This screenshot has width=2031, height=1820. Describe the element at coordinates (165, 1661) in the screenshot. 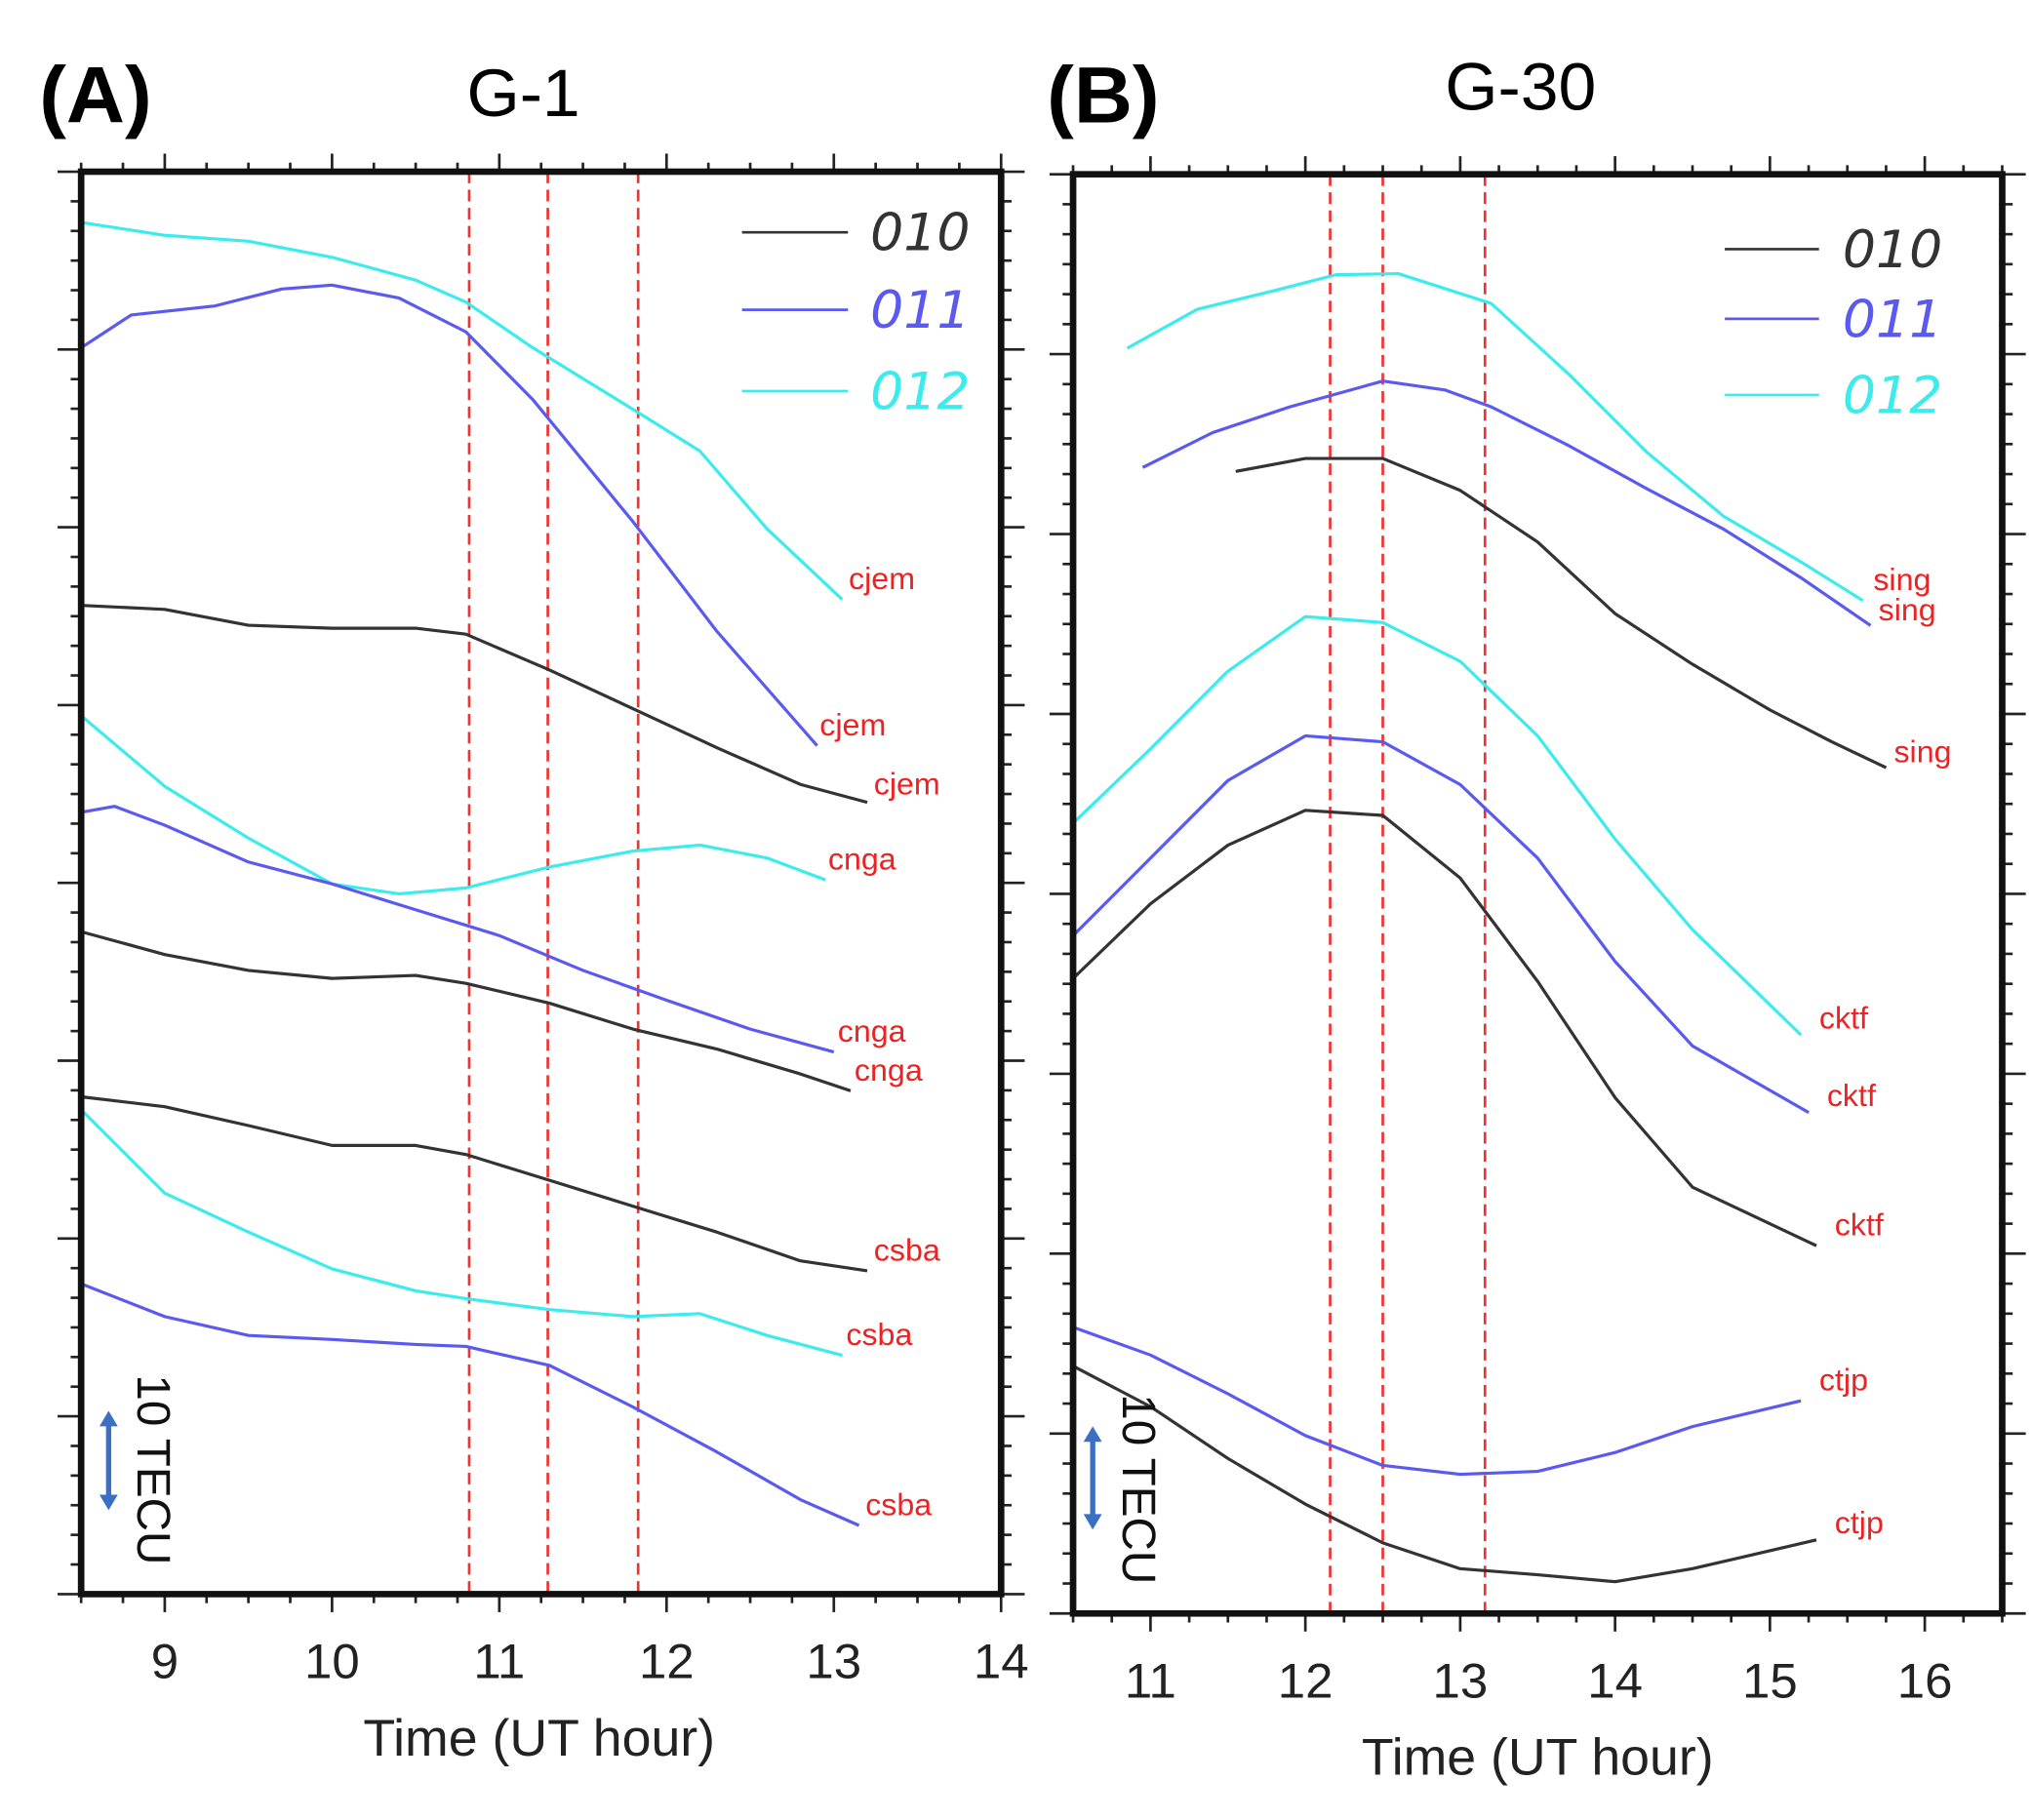

I see `x-tick-label: 9` at that location.